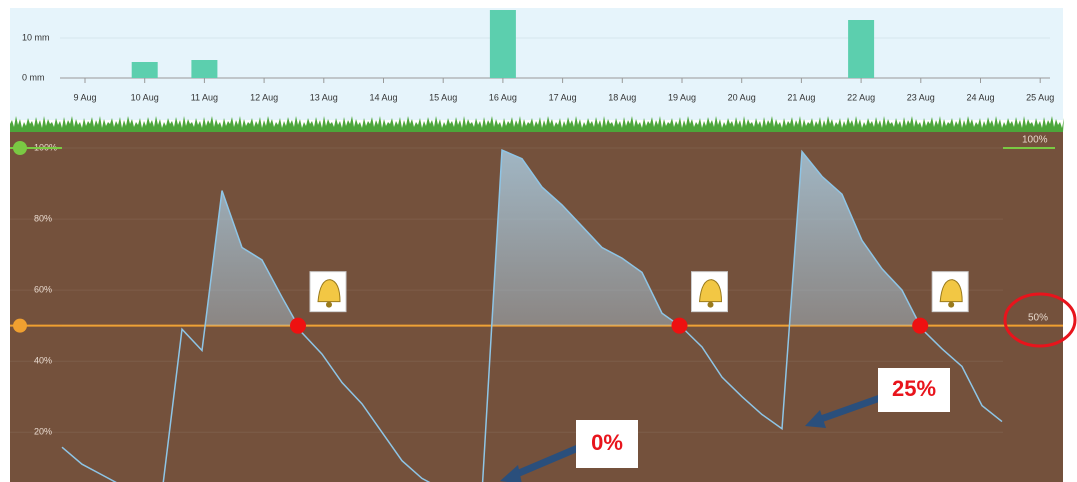  Describe the element at coordinates (861, 97) in the screenshot. I see `x-tick-label: 22 Aug` at that location.